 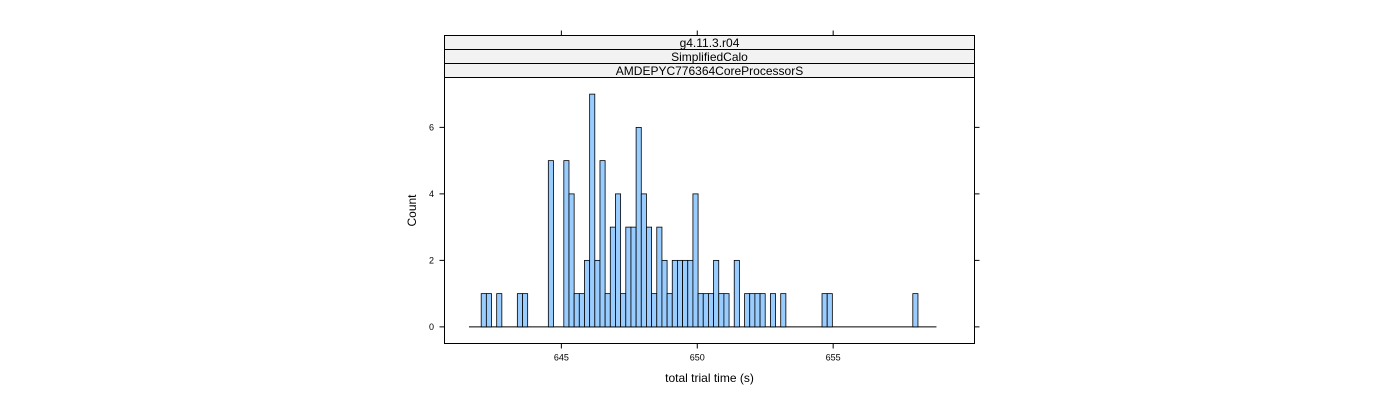 I want to click on strip-label-version: g4.11.3.r04, so click(x=710, y=43).